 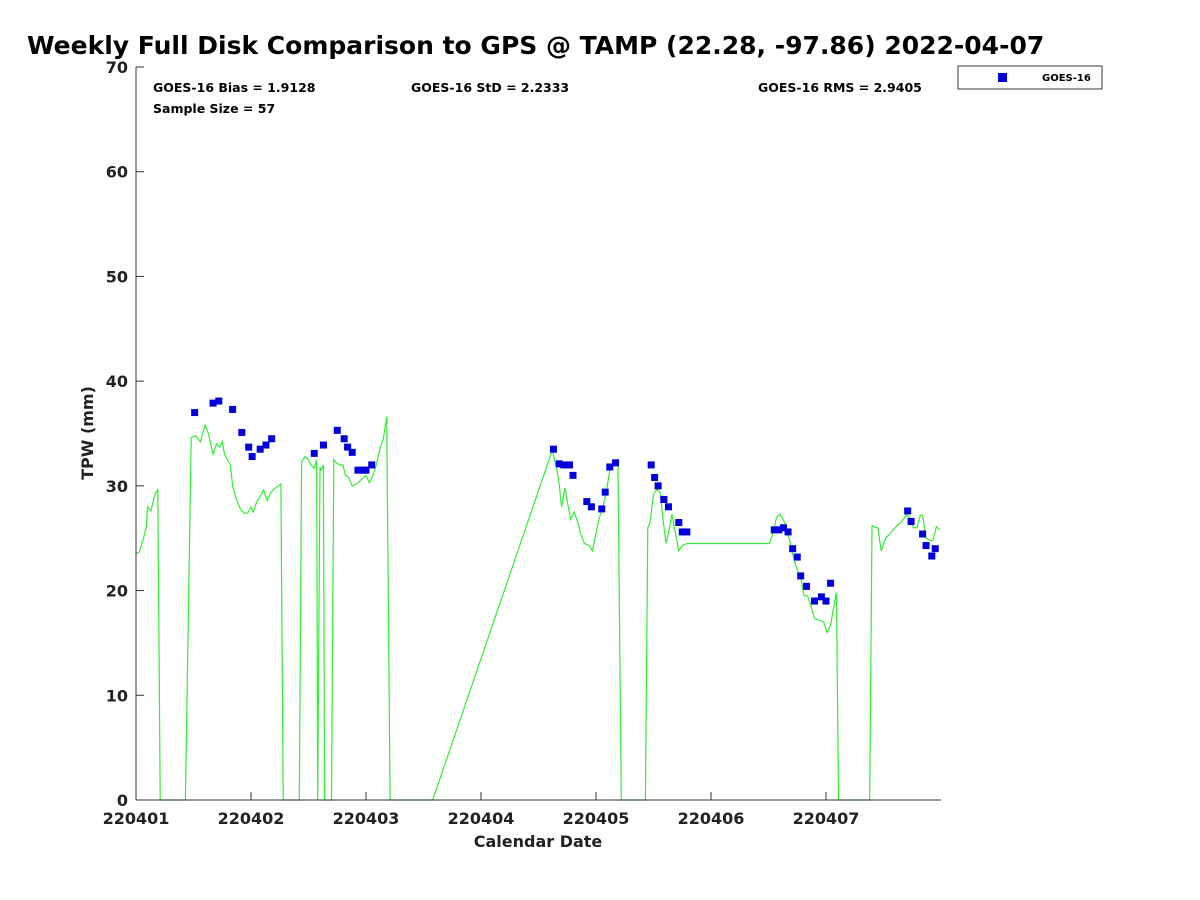 I want to click on goes-marker-layer, so click(x=565, y=501).